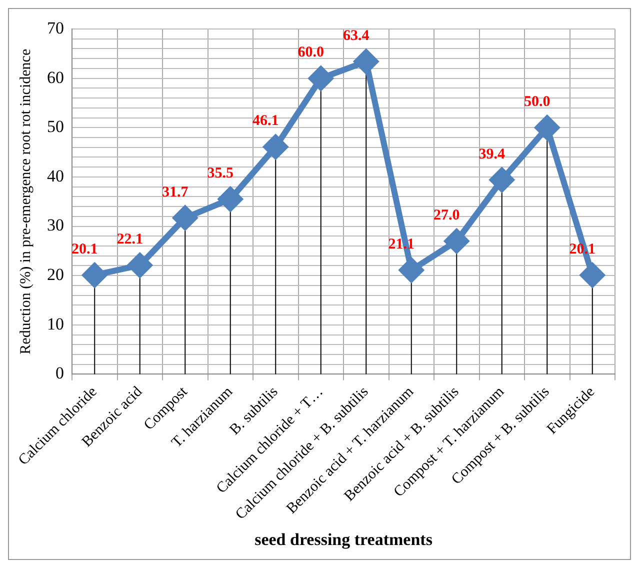  I want to click on y-tick-label: 0, so click(60, 373).